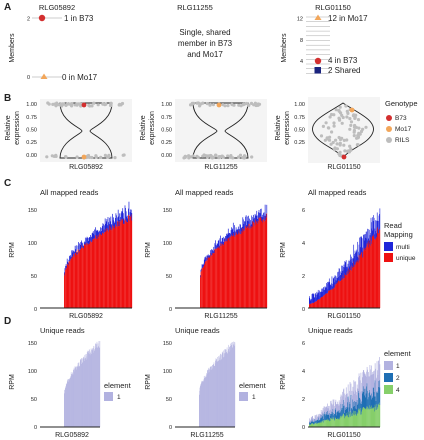 This screenshot has width=424, height=440. What do you see at coordinates (167, 372) in the screenshot?
I see `d-tick-2-100: 100` at bounding box center [167, 372].